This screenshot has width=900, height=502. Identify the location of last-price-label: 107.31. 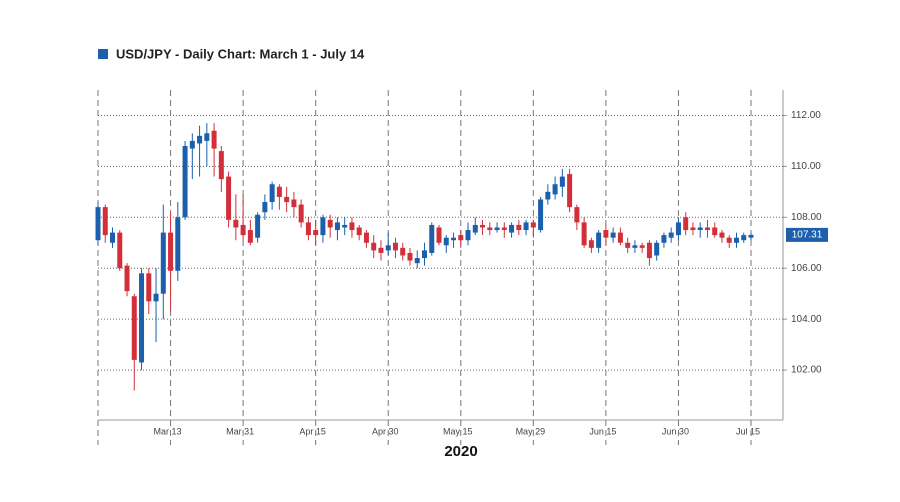
(807, 235).